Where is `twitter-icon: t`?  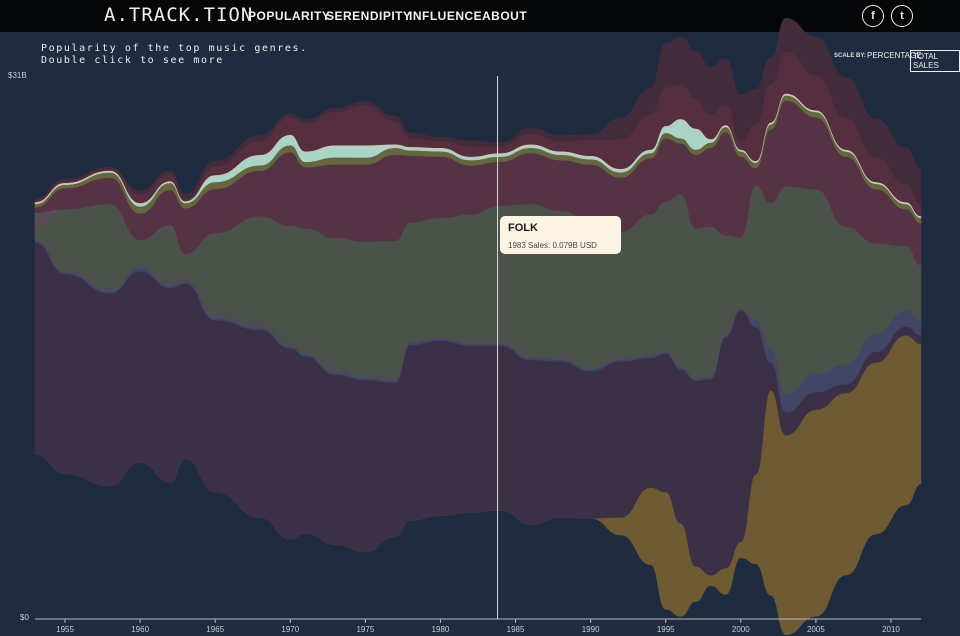 twitter-icon: t is located at coordinates (902, 16).